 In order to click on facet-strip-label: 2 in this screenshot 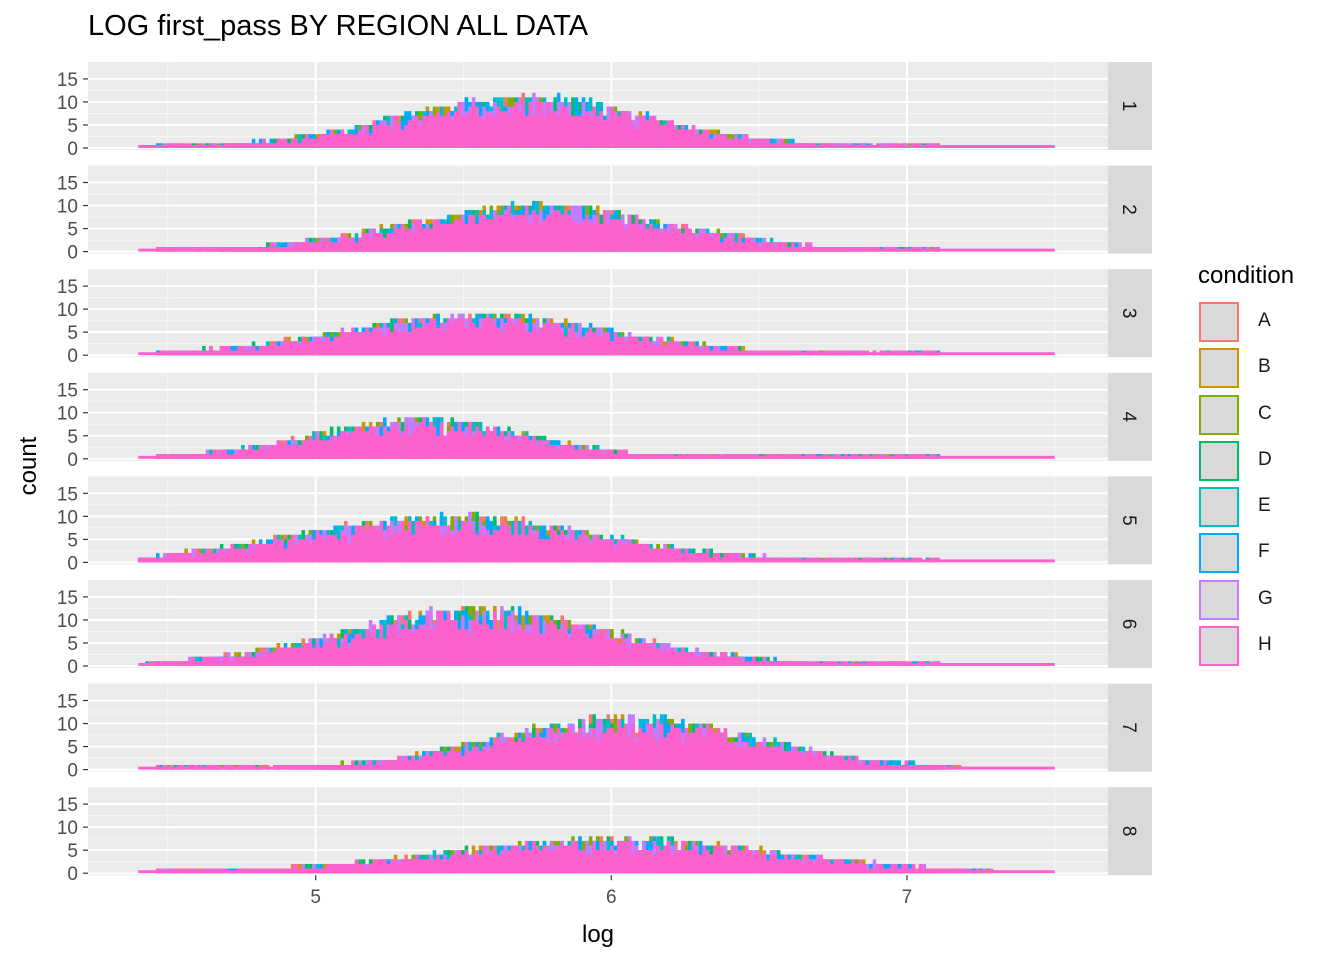, I will do `click(1128, 209)`.